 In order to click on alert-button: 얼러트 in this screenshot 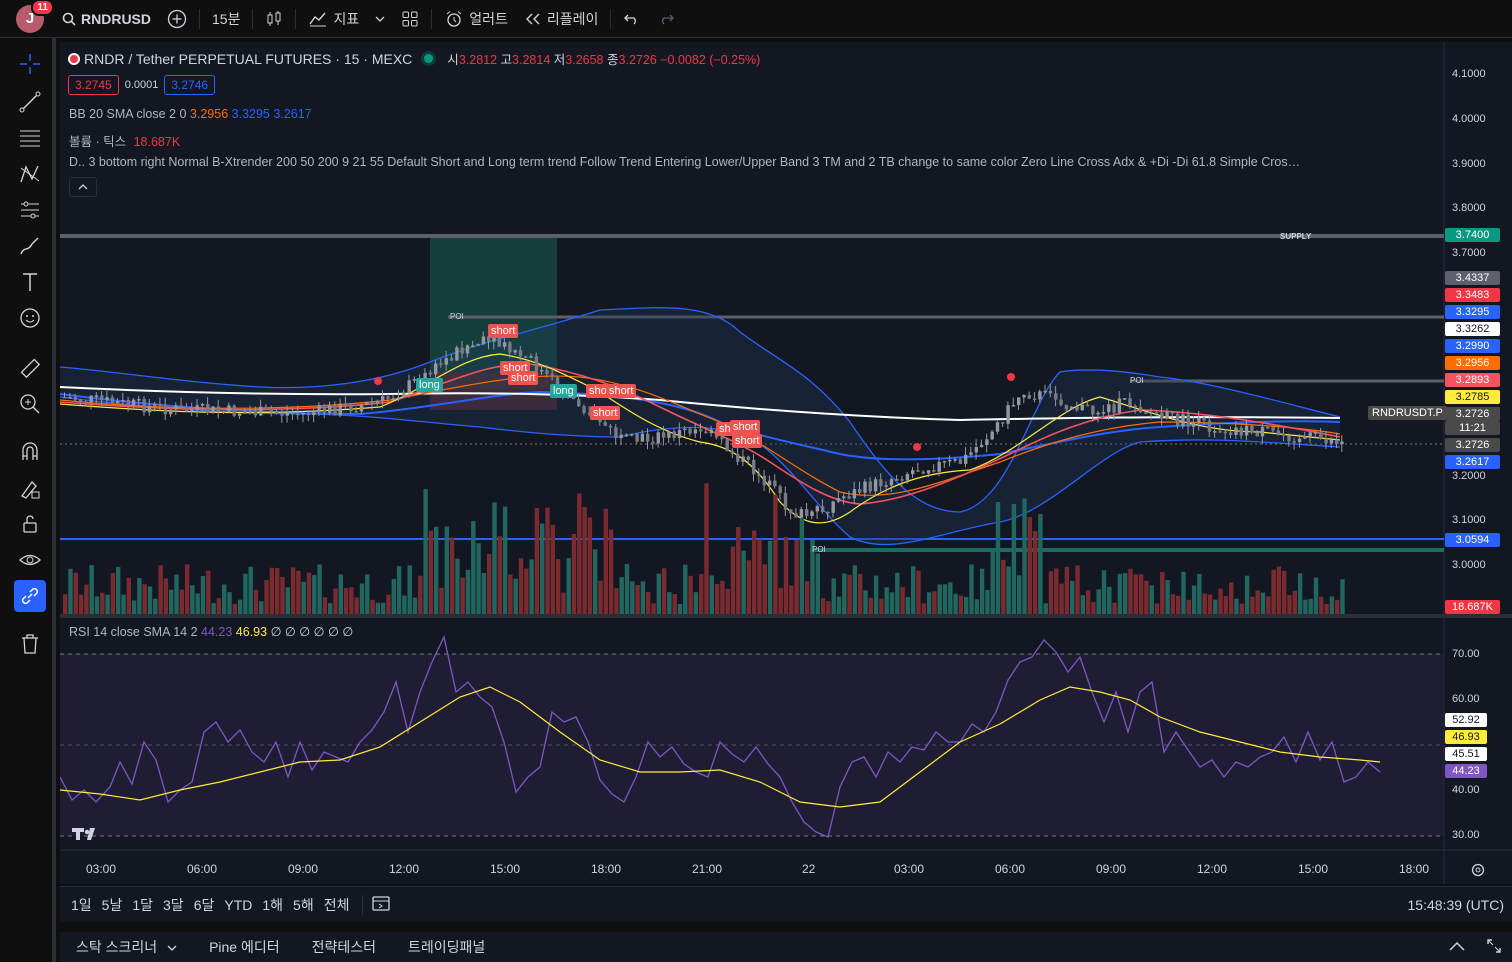, I will do `click(476, 19)`.